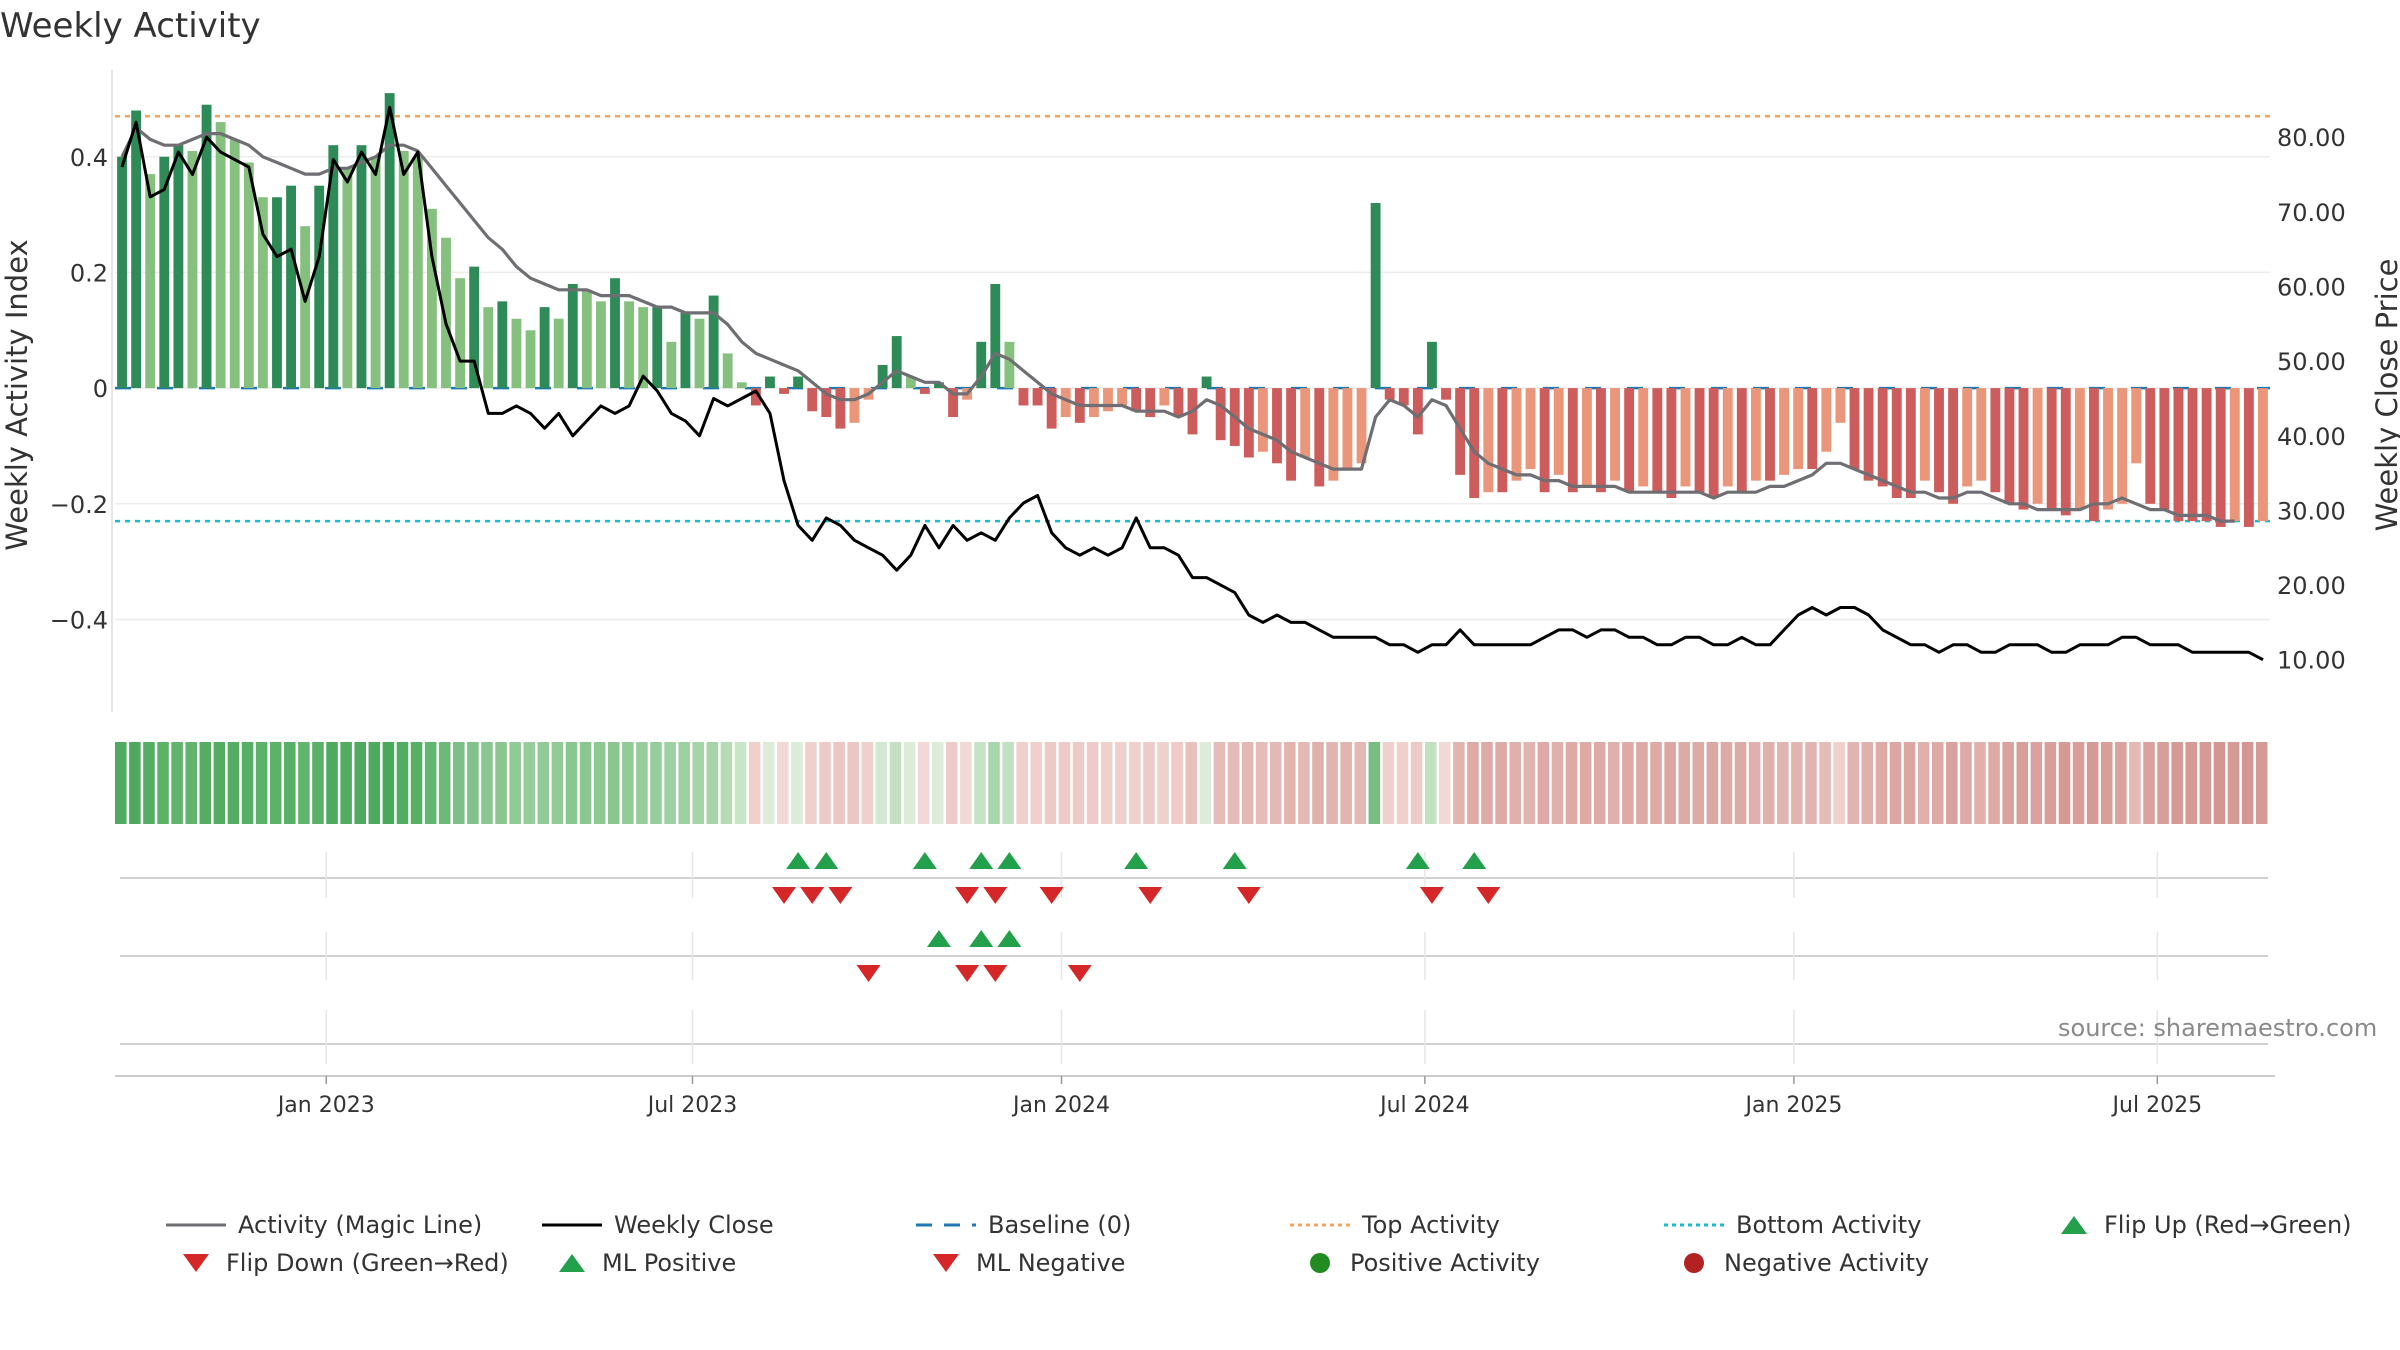  What do you see at coordinates (1395, 1225) in the screenshot?
I see `legend-item-top-activity: Top Activity` at bounding box center [1395, 1225].